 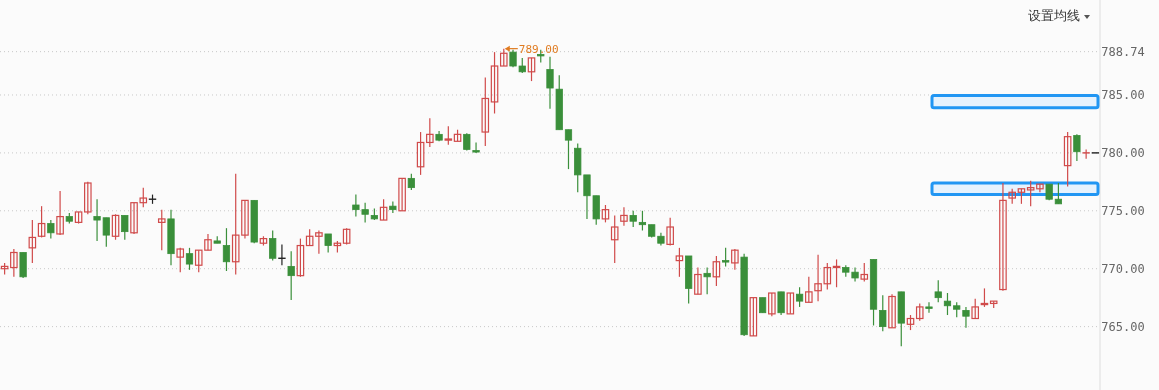 I want to click on y-tick-label: 770.00, so click(x=1123, y=269).